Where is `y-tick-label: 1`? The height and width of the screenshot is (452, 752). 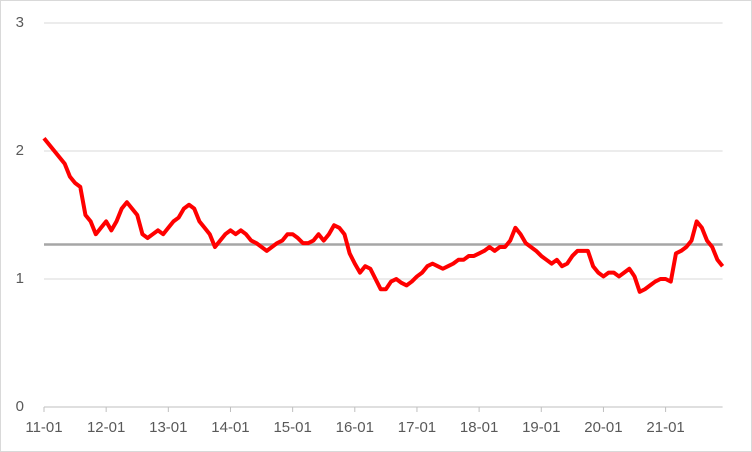 y-tick-label: 1 is located at coordinates (20, 278).